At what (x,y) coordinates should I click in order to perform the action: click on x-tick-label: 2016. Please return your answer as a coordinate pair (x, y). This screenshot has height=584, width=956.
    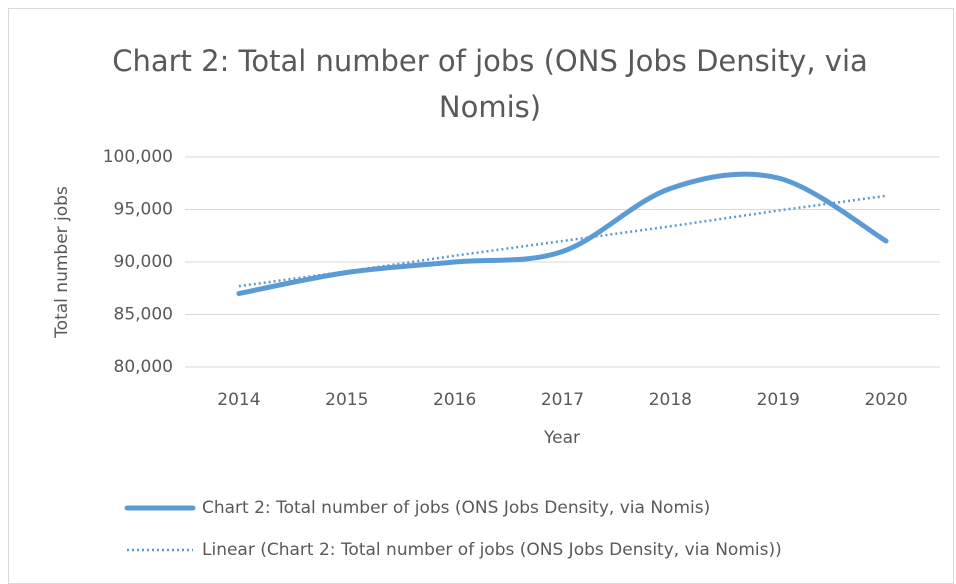
    Looking at the image, I should click on (454, 400).